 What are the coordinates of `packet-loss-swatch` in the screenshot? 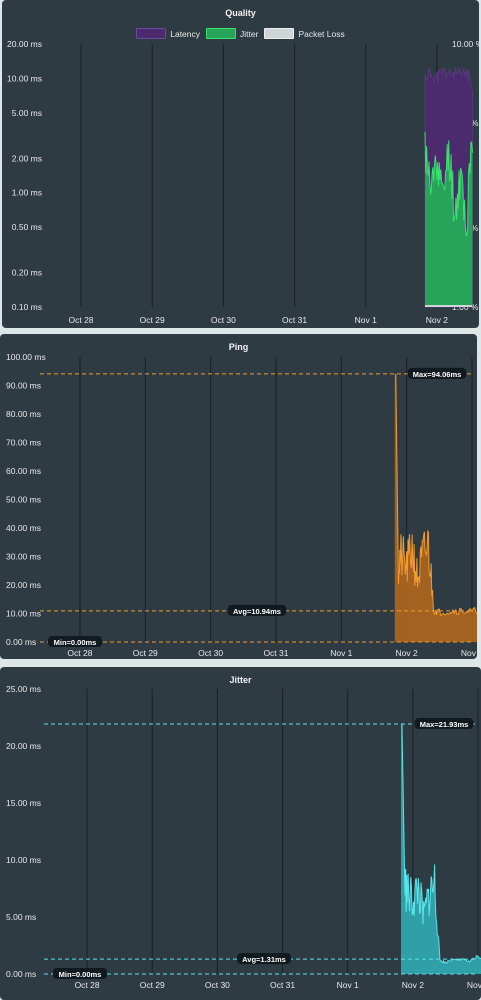 It's located at (279, 33).